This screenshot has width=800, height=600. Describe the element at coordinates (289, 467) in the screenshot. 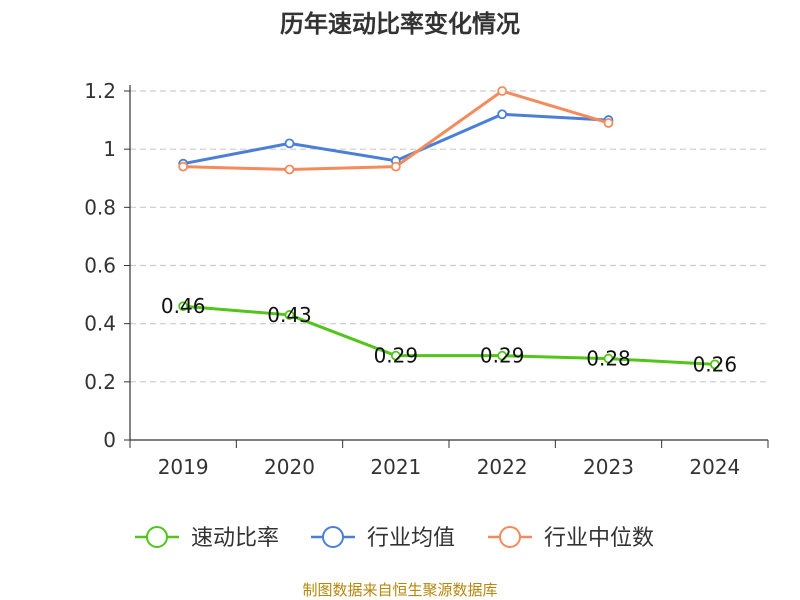

I see `x-tick-label: 2020` at that location.